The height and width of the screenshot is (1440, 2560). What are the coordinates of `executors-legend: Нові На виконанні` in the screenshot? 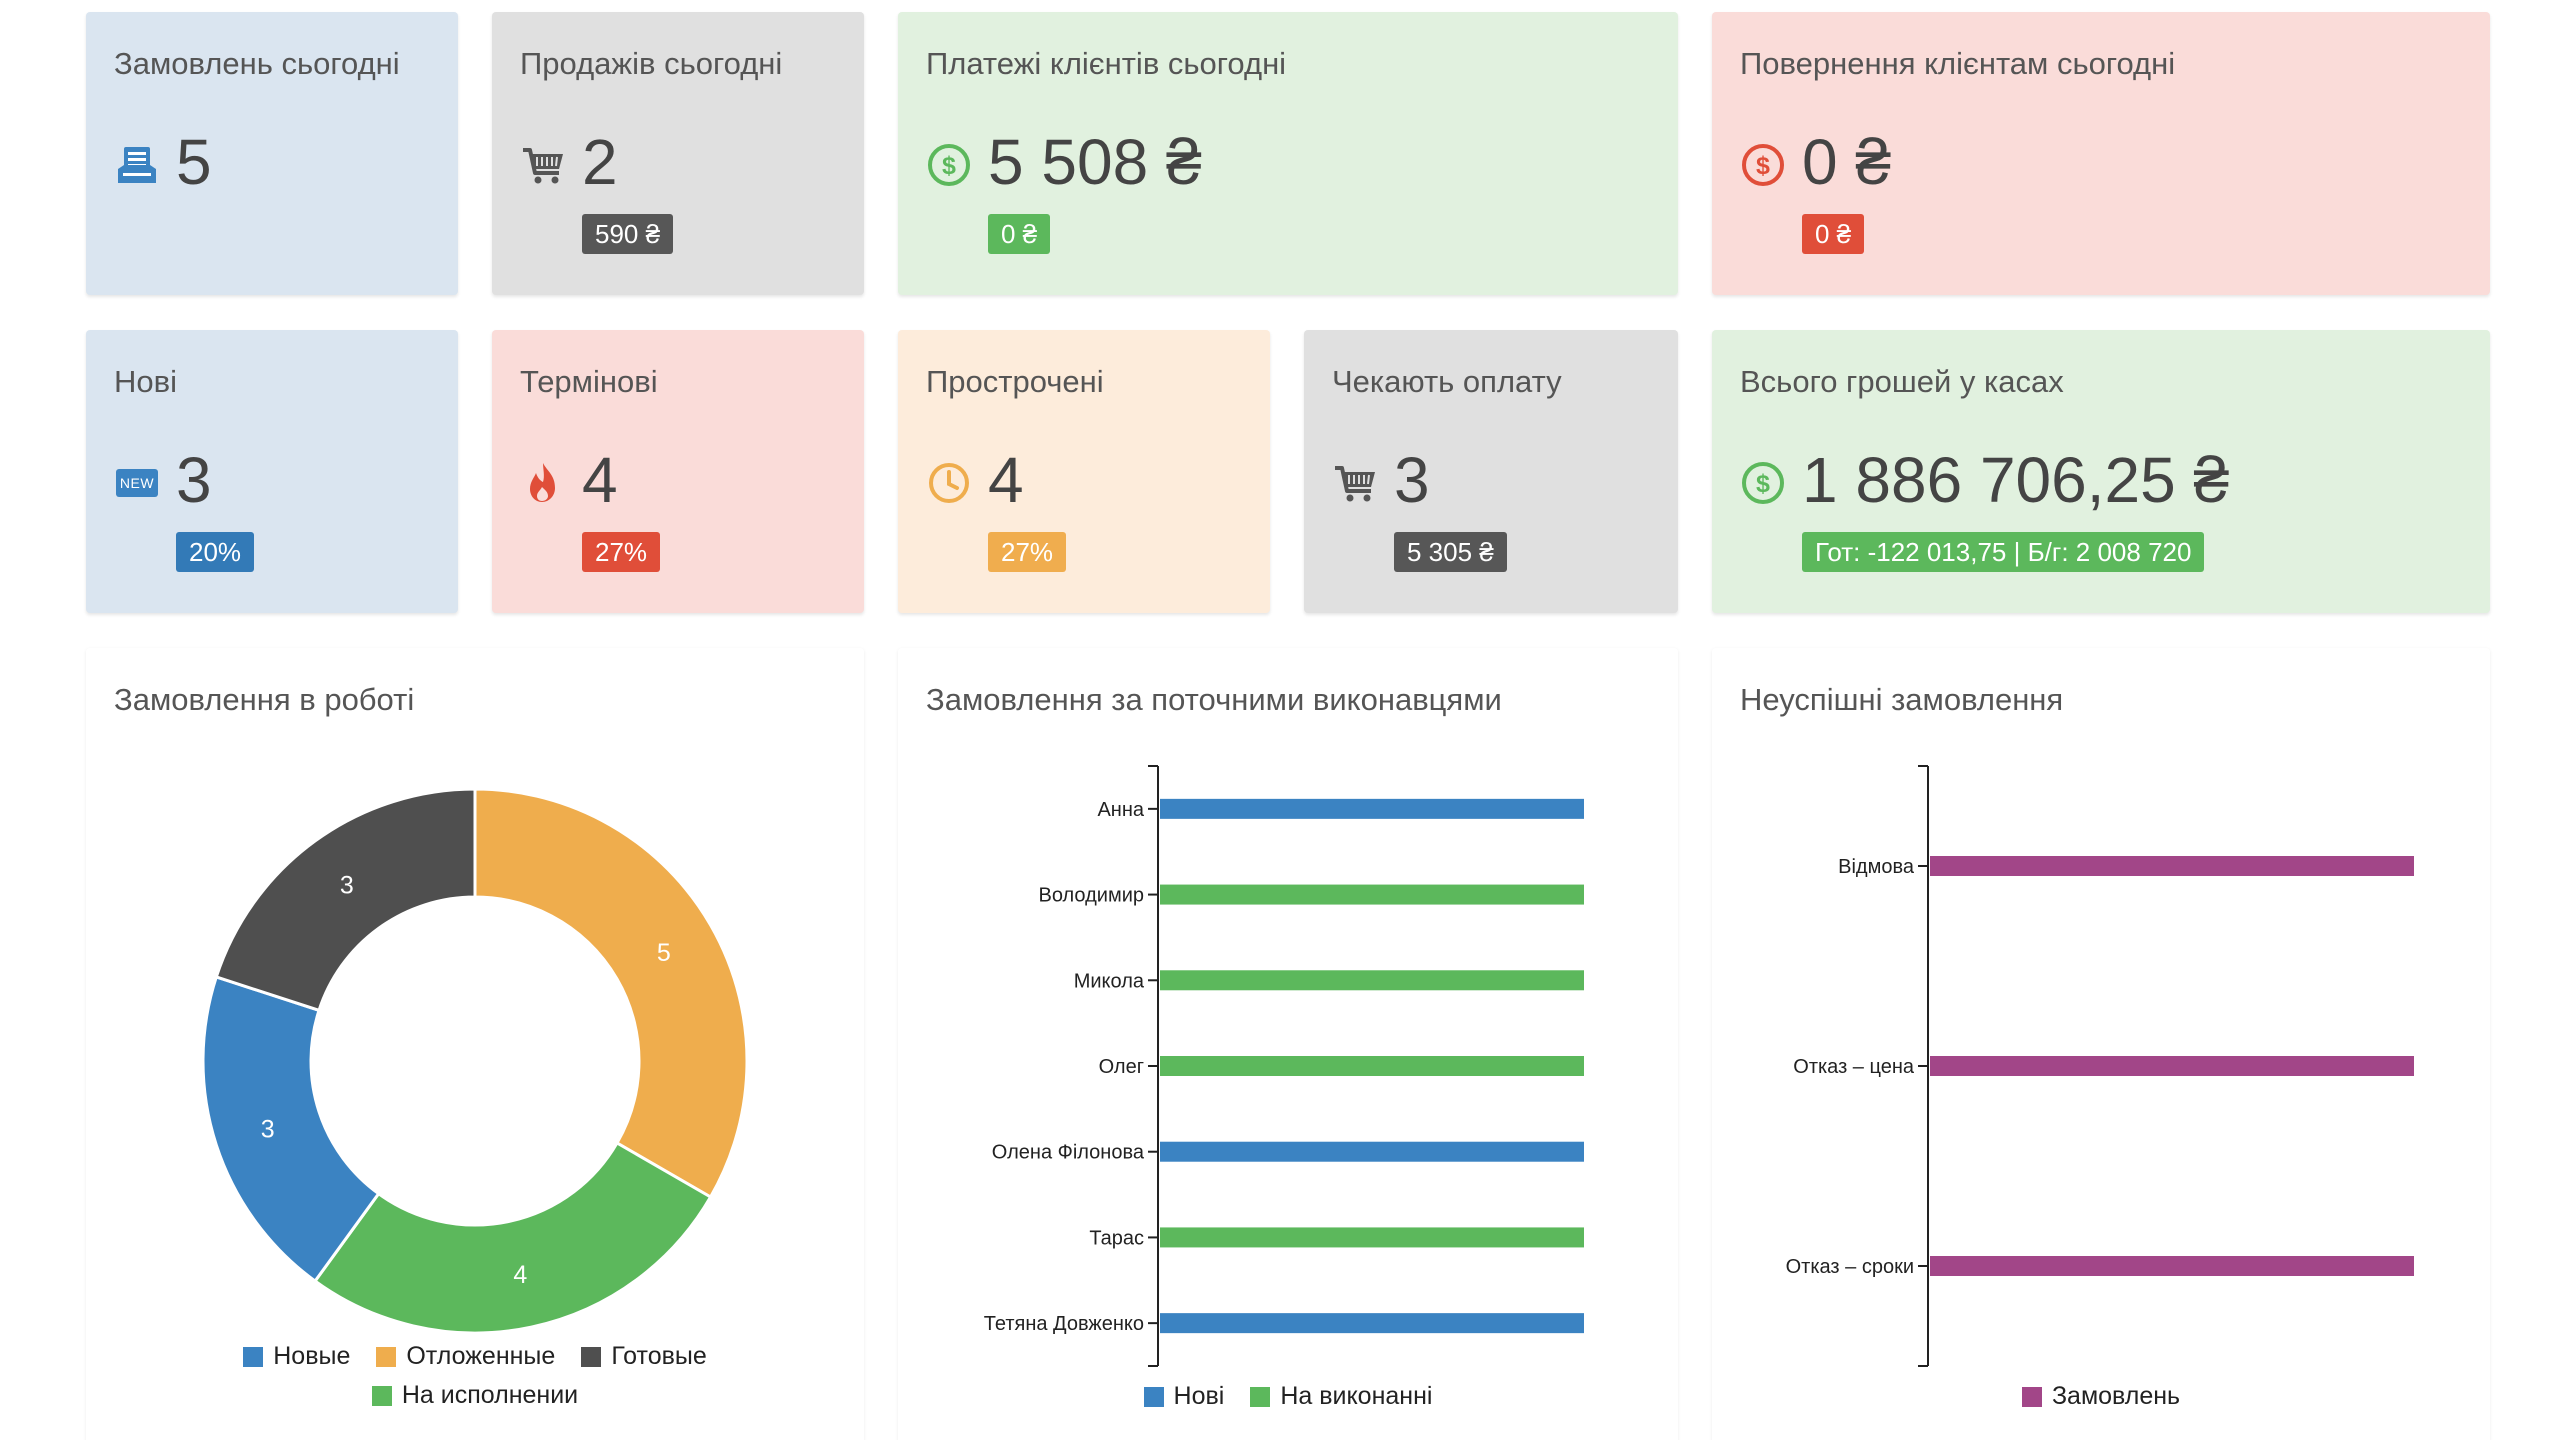 It's located at (1288, 1396).